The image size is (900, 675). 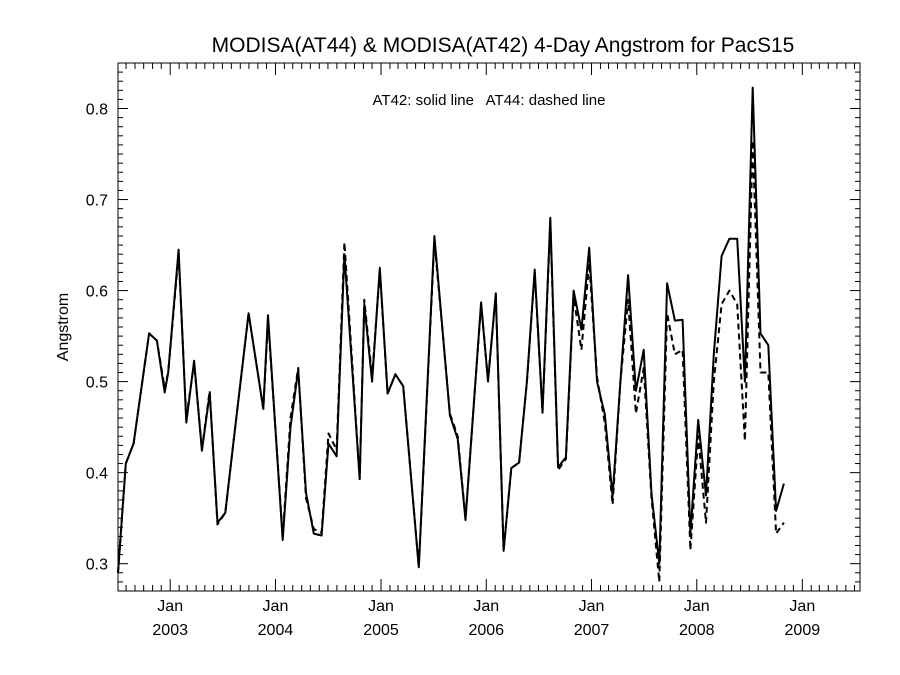 I want to click on y-tick-label: 0.6, so click(x=97, y=292).